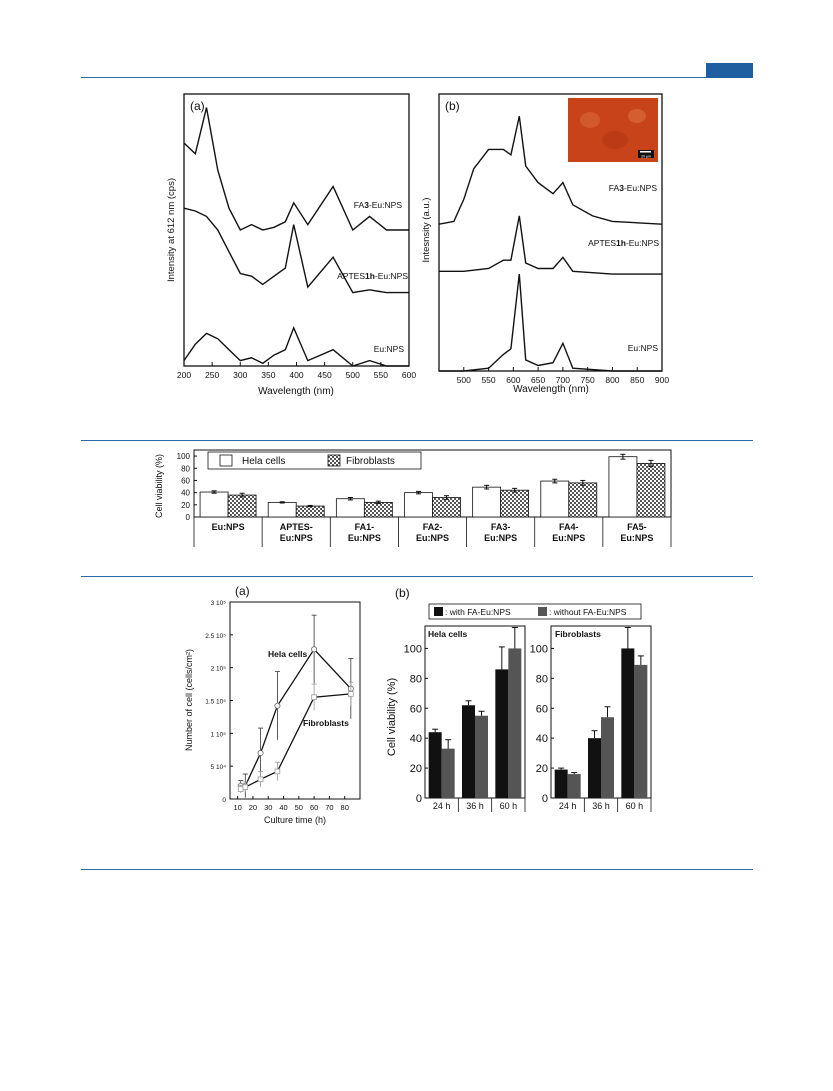  I want to click on x-tick-label: 30, so click(268, 807).